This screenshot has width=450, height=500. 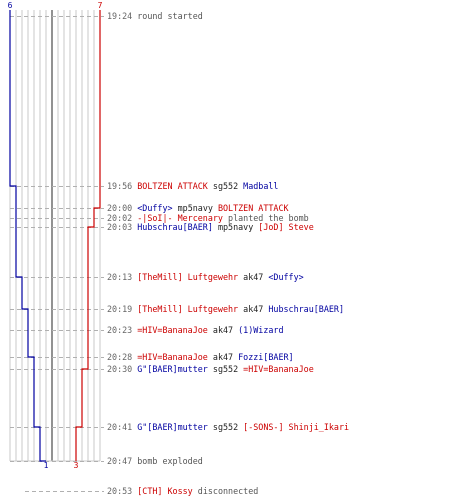 I want to click on event-kill-boltzen: 20:00 <Duffy> mp5navy BOLTZEN ATTACK, so click(x=198, y=208).